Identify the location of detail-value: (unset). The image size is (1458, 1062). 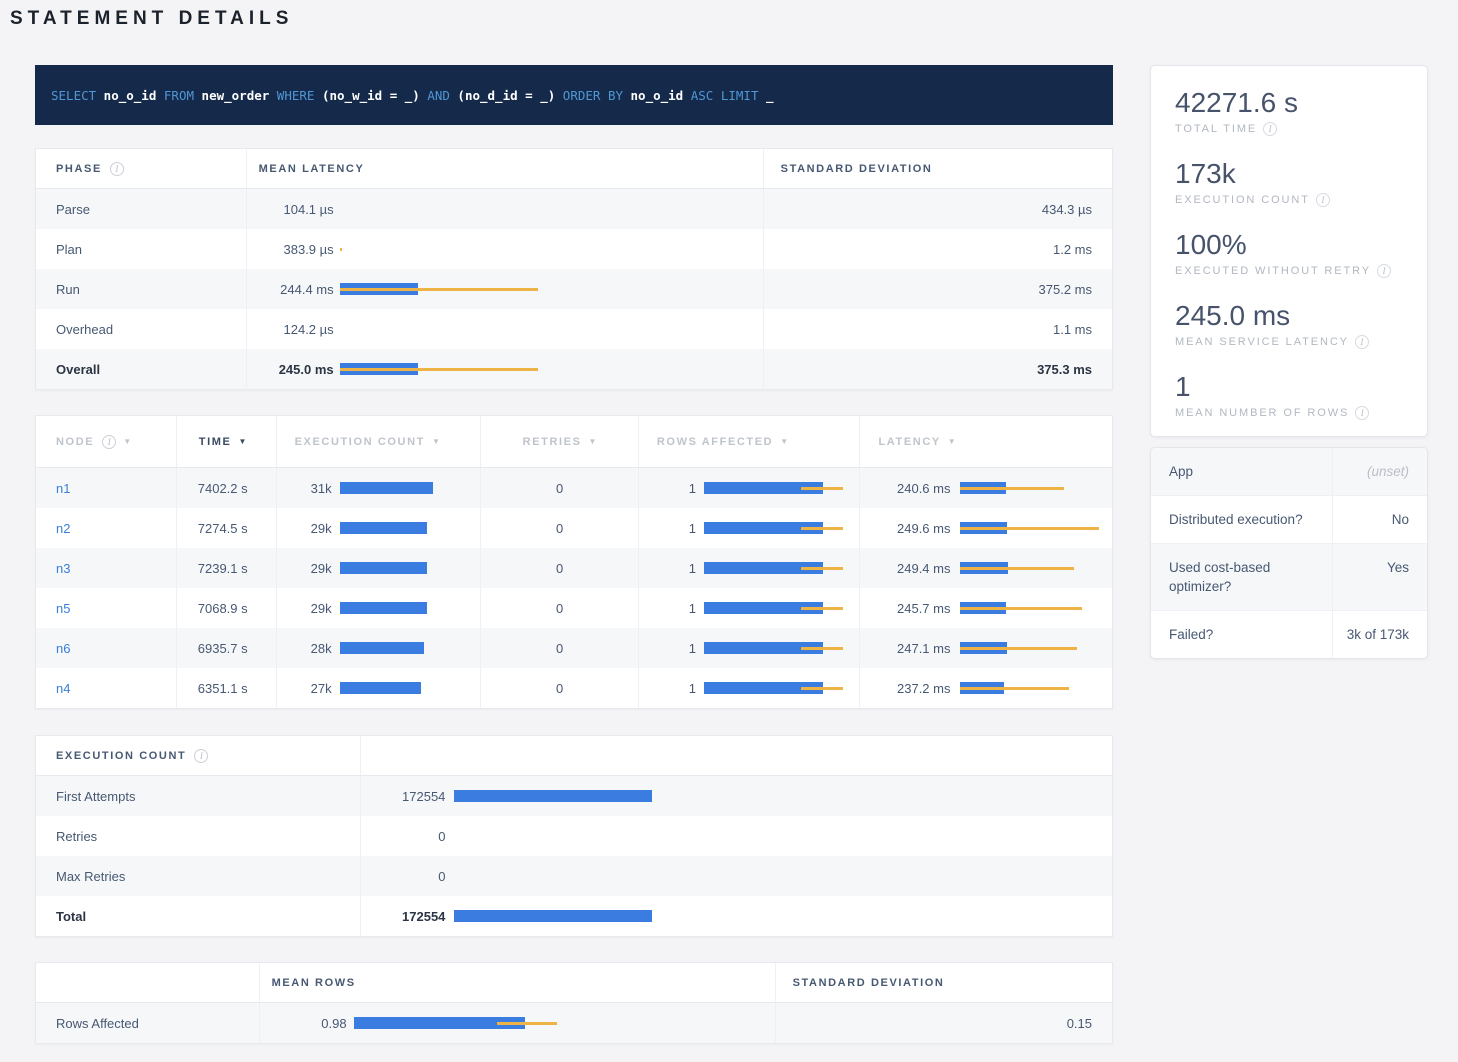
(1387, 471).